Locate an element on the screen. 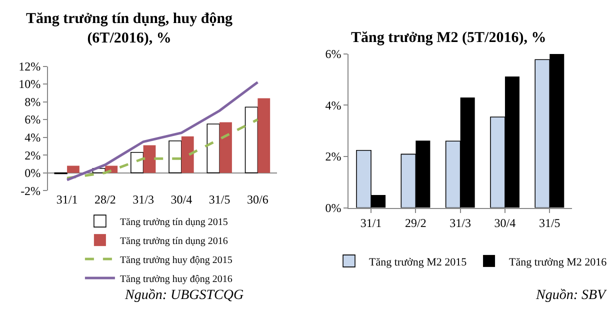 The height and width of the screenshot is (321, 615). chart-title: Tăng trưởng M2 (5T/2016), % is located at coordinates (448, 38).